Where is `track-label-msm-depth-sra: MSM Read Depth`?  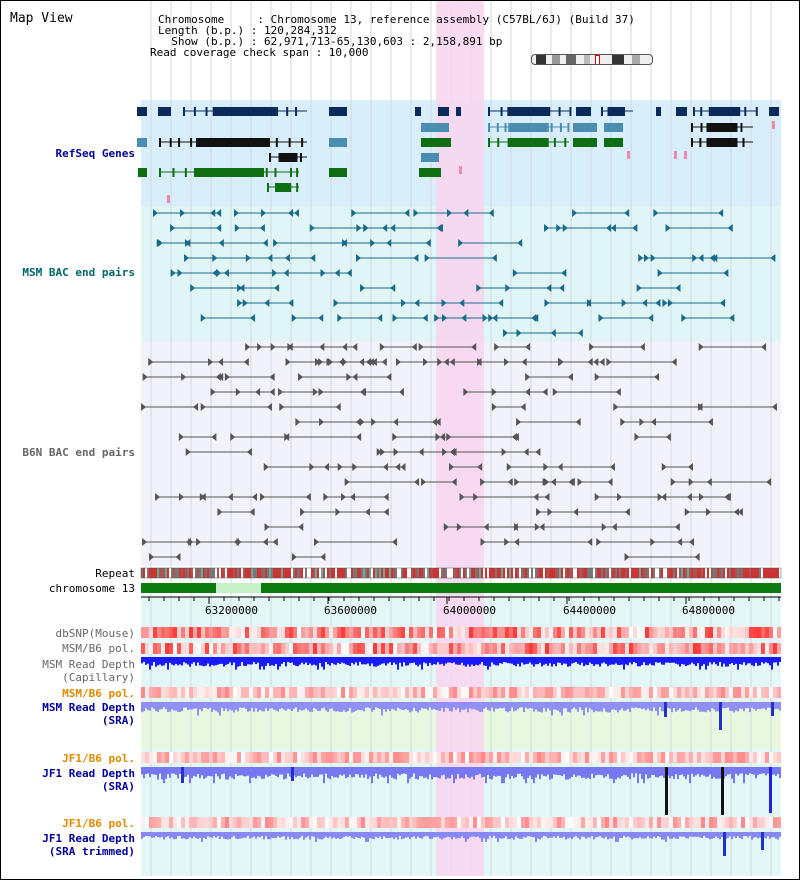
track-label-msm-depth-sra: MSM Read Depth is located at coordinates (88, 707).